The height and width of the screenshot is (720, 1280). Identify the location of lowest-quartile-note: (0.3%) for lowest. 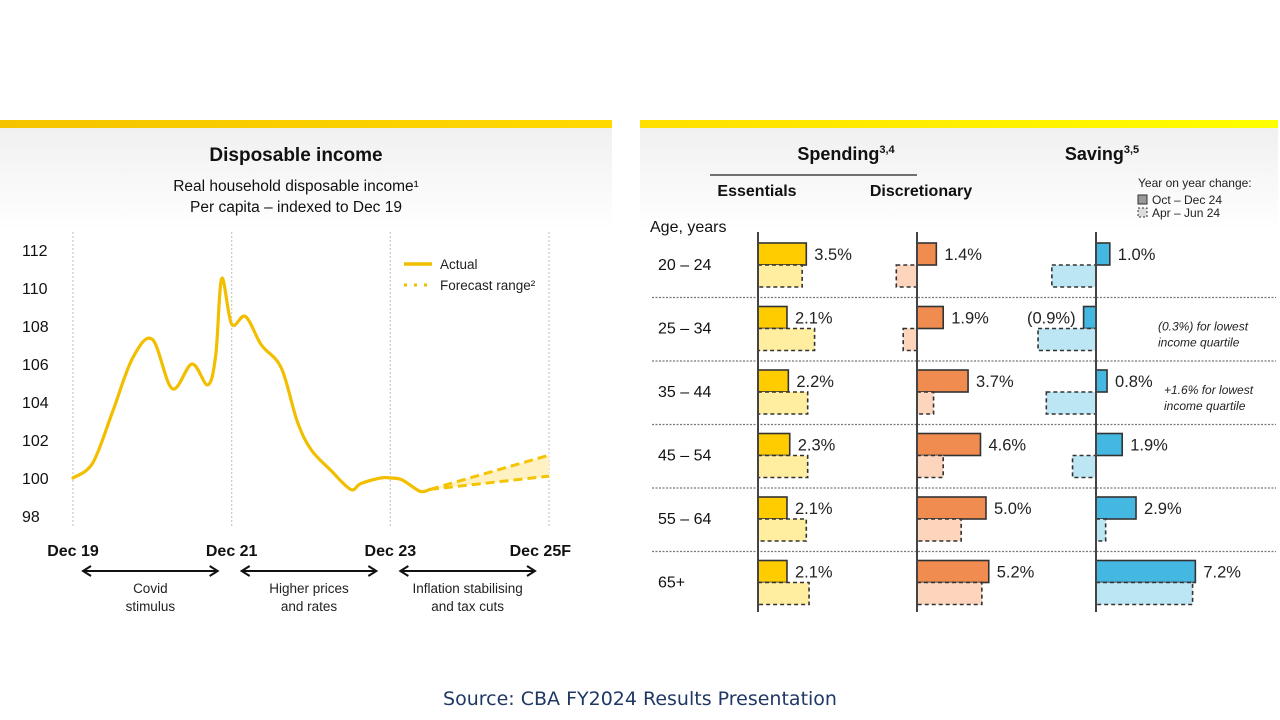
(1203, 327).